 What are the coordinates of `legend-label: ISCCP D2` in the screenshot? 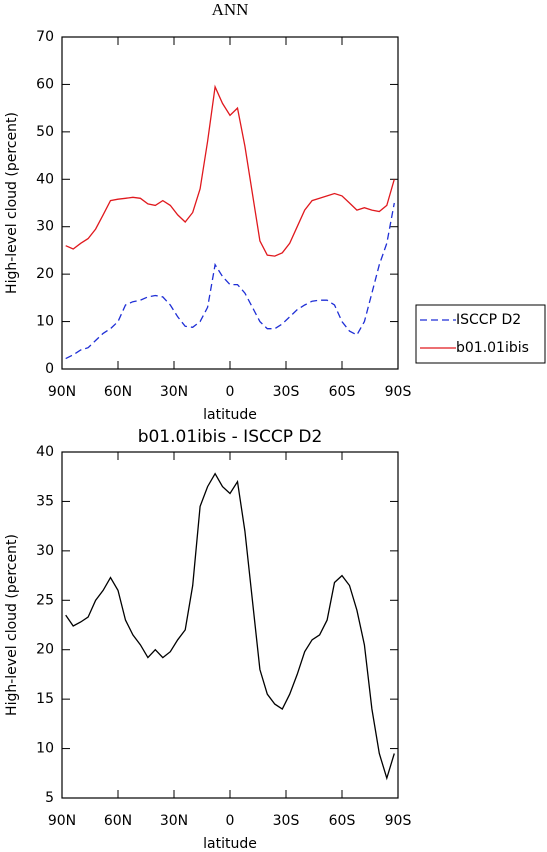 It's located at (488, 320).